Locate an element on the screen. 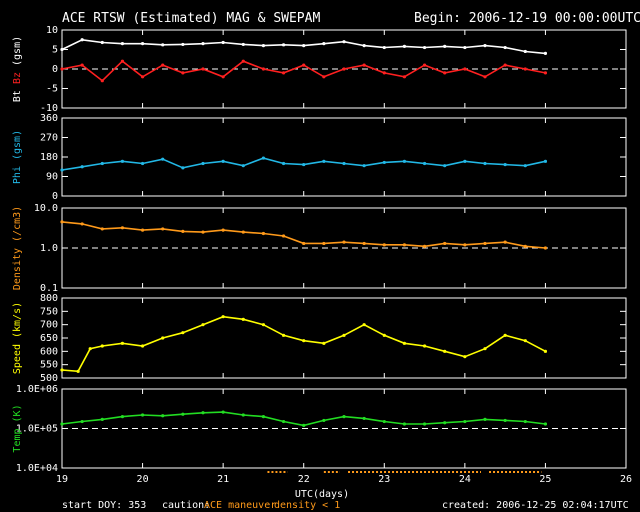 The height and width of the screenshot is (512, 640). y-tick-label-speed: 650 is located at coordinates (49, 338).